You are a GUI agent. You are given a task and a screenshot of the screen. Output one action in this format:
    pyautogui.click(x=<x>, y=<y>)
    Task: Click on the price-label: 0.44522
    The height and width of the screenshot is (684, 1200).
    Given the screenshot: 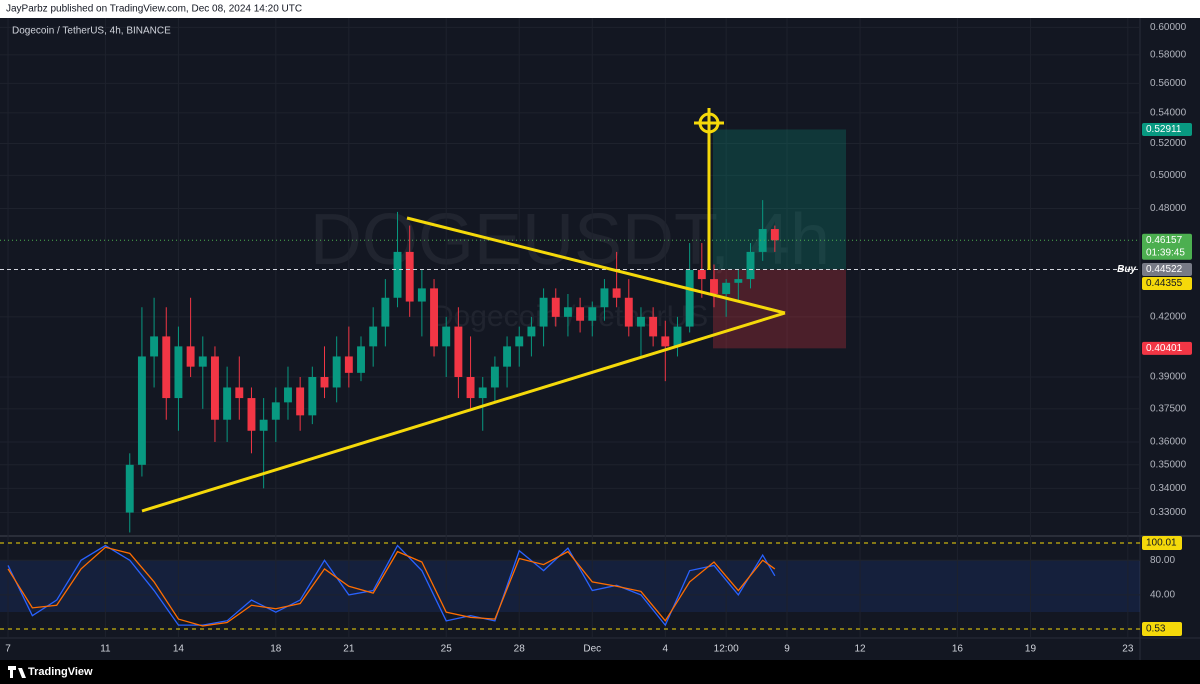 What is the action you would take?
    pyautogui.click(x=1164, y=269)
    